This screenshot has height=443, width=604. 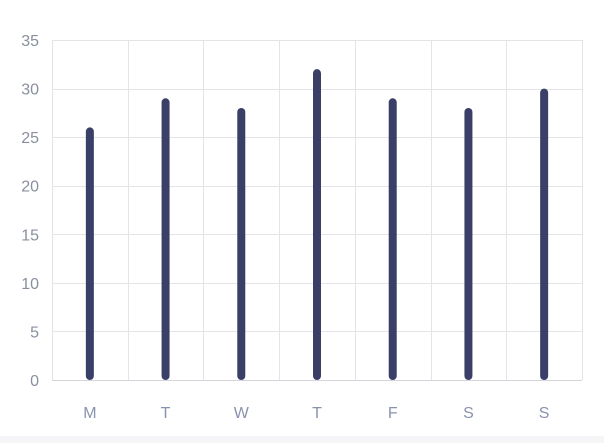 I want to click on x-tick-label-2: W, so click(x=242, y=413).